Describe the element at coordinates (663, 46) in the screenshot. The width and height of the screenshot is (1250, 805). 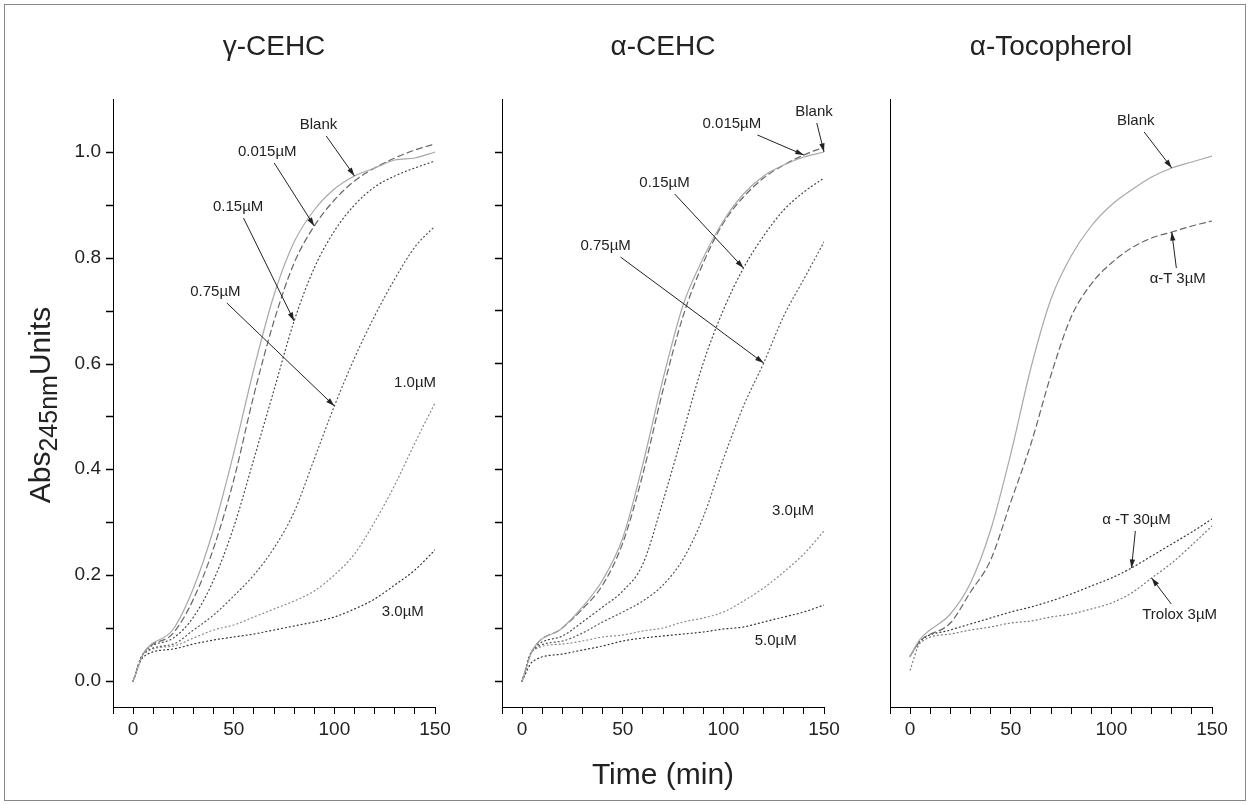
I see `chart-title: α-CEHC` at that location.